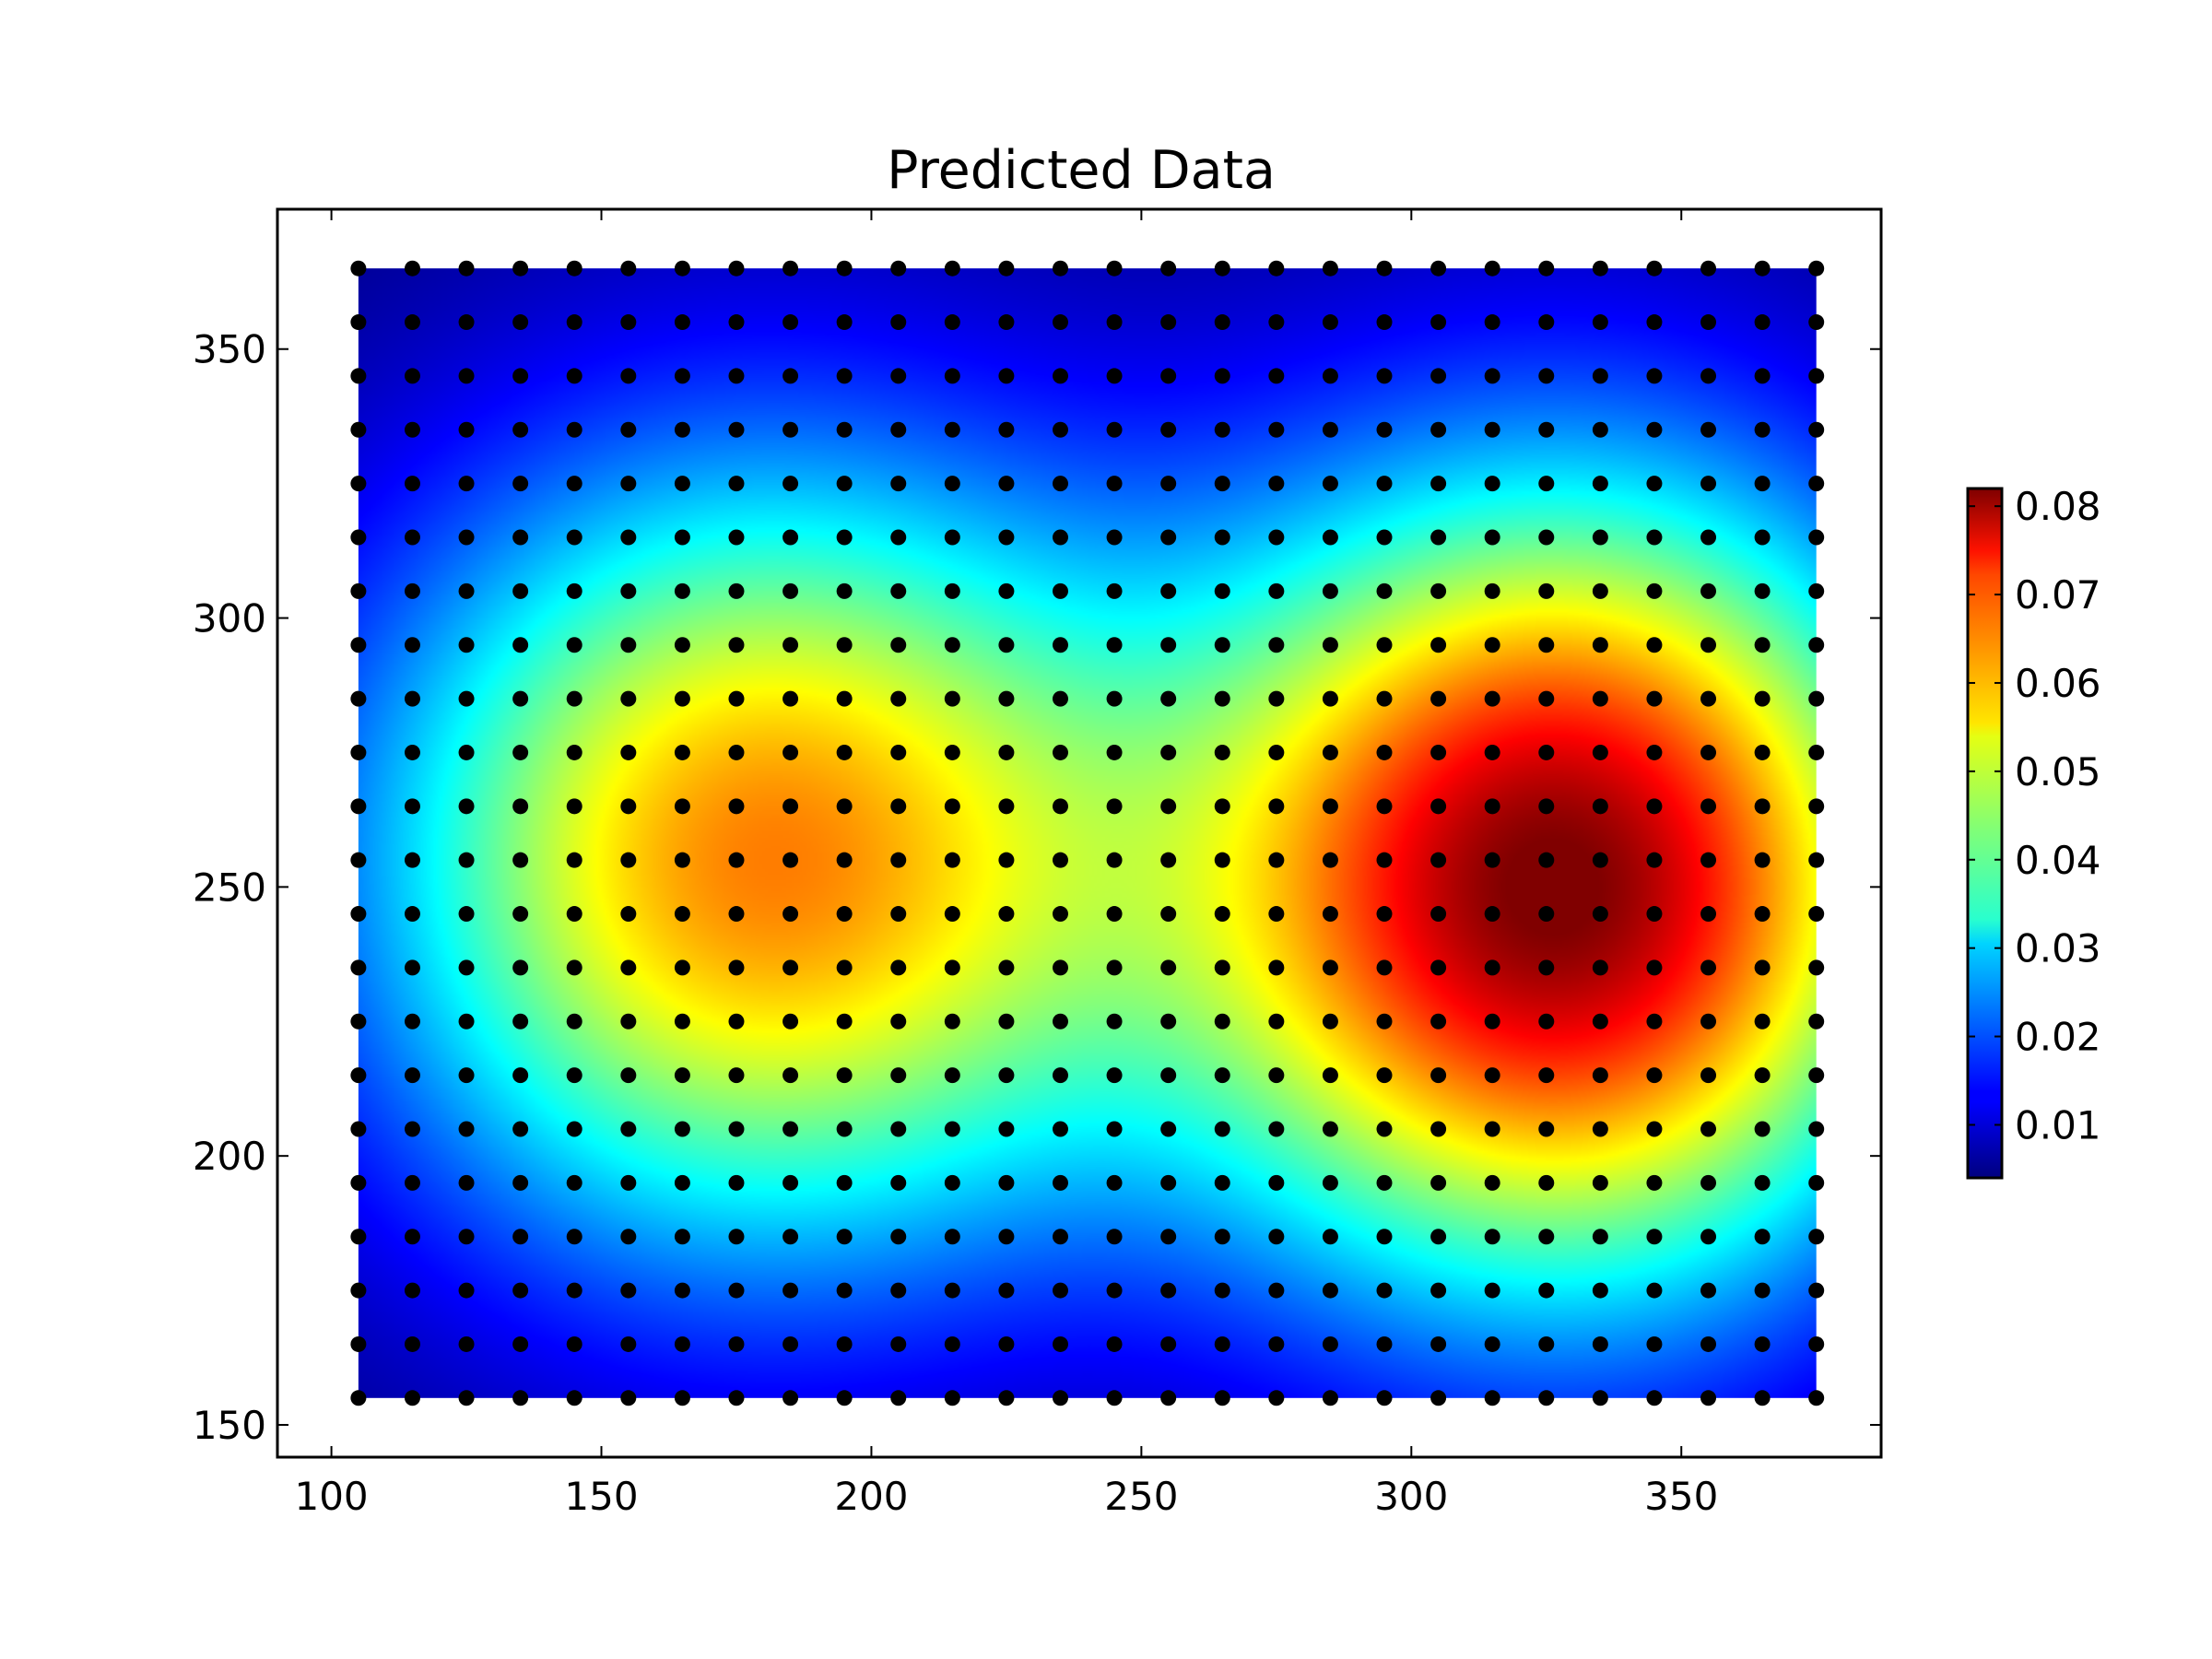 This screenshot has height=1659, width=2212. What do you see at coordinates (2058, 506) in the screenshot?
I see `colorbar-tick-label: 0.08` at bounding box center [2058, 506].